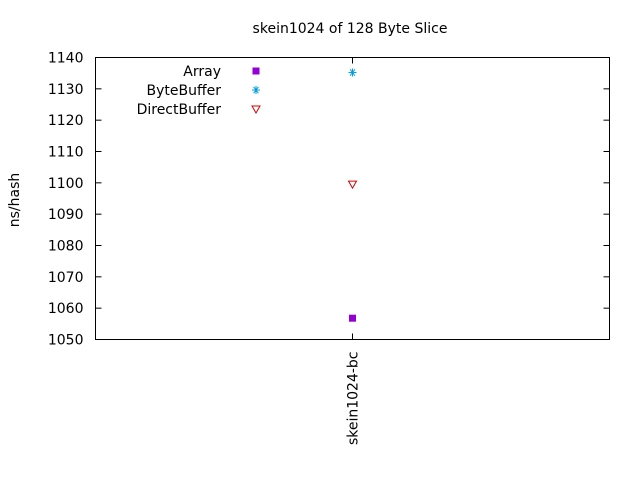  I want to click on legend-label: DirectBuffer, so click(179, 110).